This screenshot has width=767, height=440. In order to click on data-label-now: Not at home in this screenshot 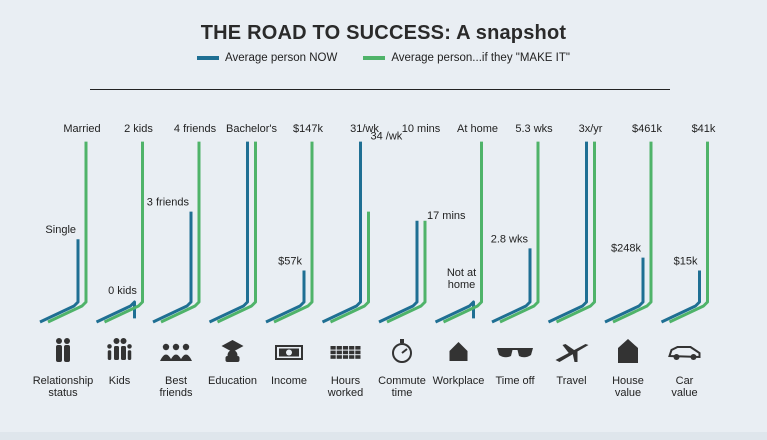, I will do `click(461, 279)`.